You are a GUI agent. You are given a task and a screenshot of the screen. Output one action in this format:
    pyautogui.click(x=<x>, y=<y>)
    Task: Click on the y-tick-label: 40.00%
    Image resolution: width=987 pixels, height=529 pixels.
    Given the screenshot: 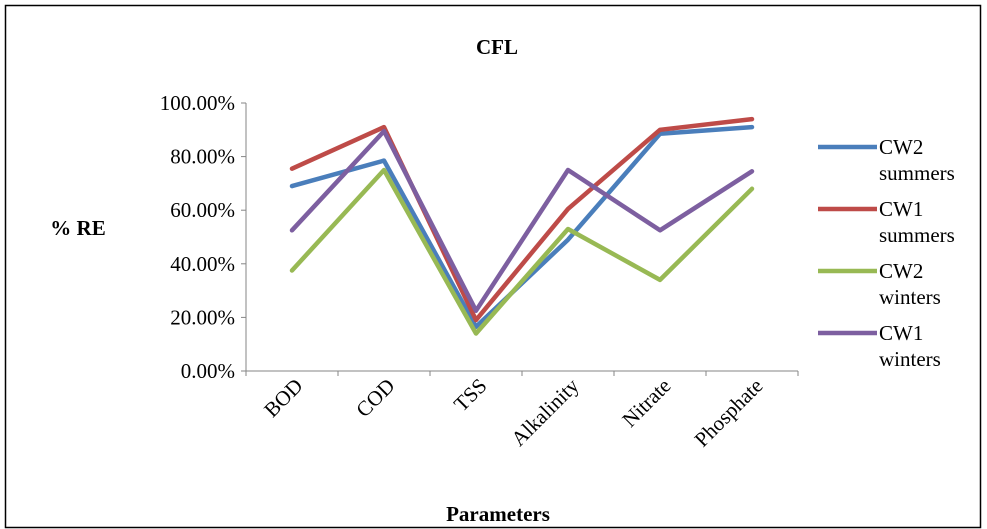 What is the action you would take?
    pyautogui.click(x=202, y=264)
    